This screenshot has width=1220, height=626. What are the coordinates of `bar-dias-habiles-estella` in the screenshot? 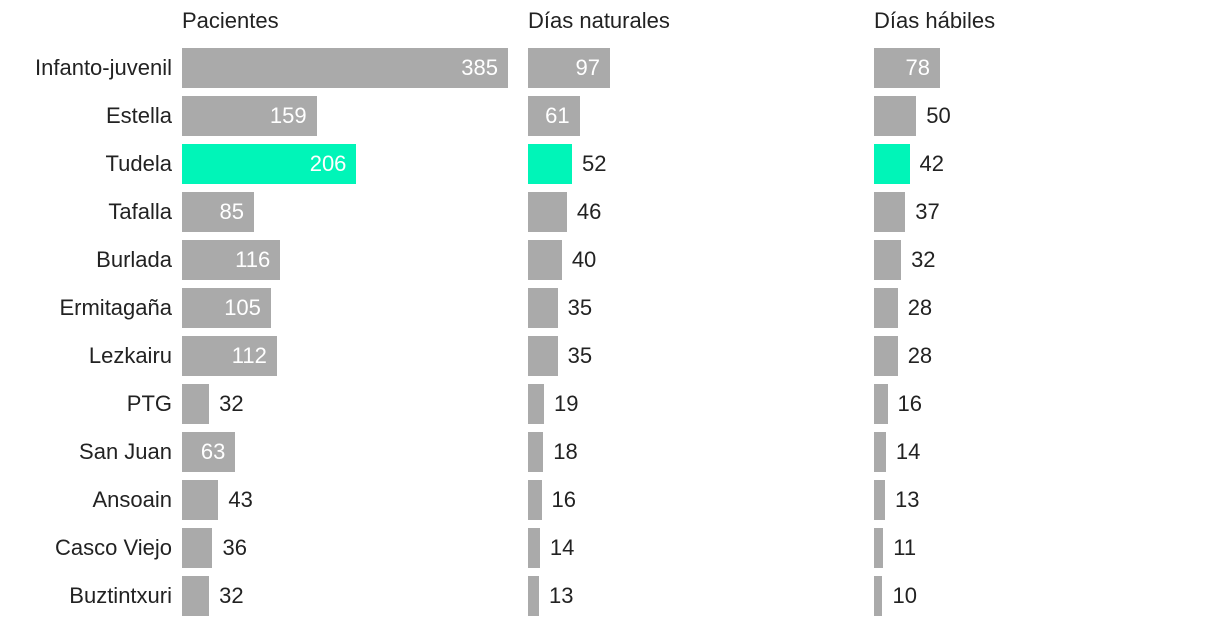 It's located at (895, 116).